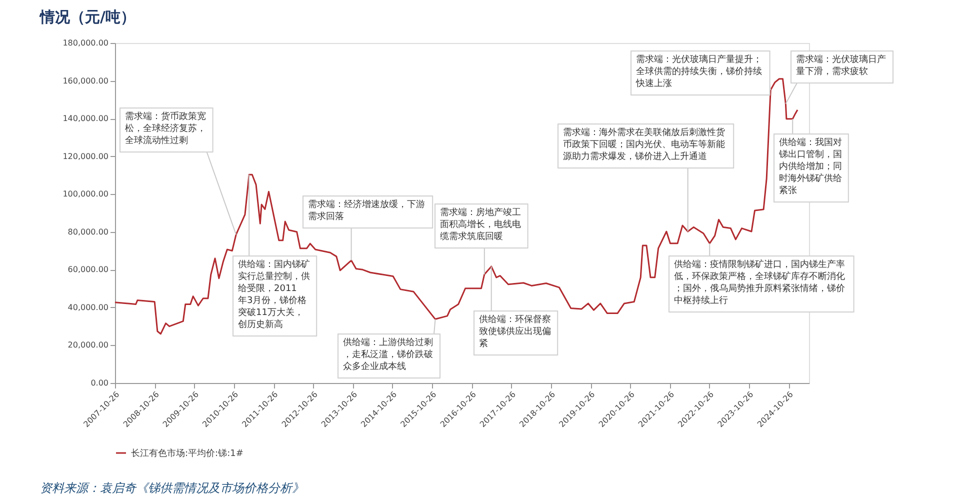 The image size is (976, 500). I want to click on annotation: 需求端：房地产竣工面积高增长，电线电缆需求筑底回暖, so click(480, 224).